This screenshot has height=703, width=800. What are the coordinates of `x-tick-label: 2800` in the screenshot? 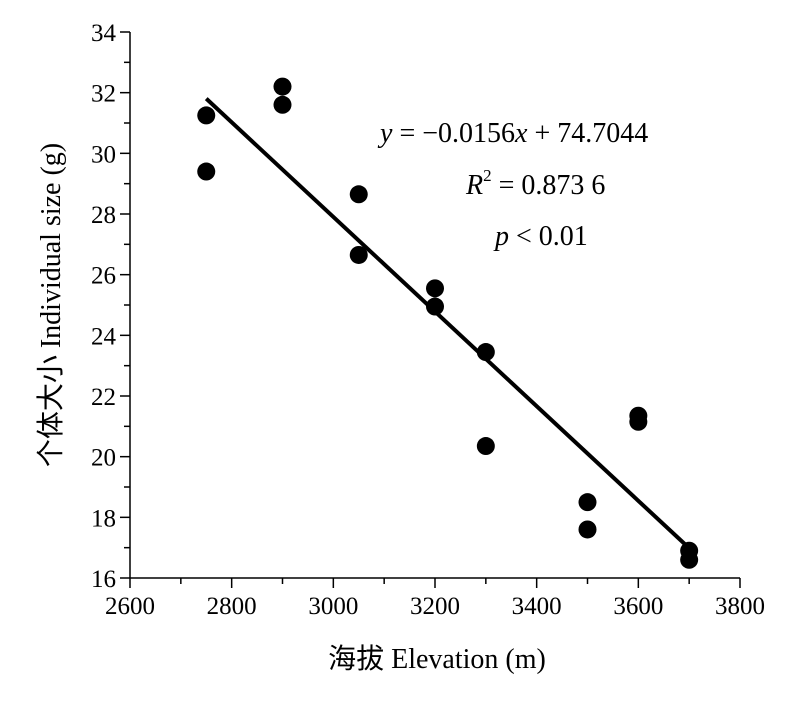 It's located at (232, 606).